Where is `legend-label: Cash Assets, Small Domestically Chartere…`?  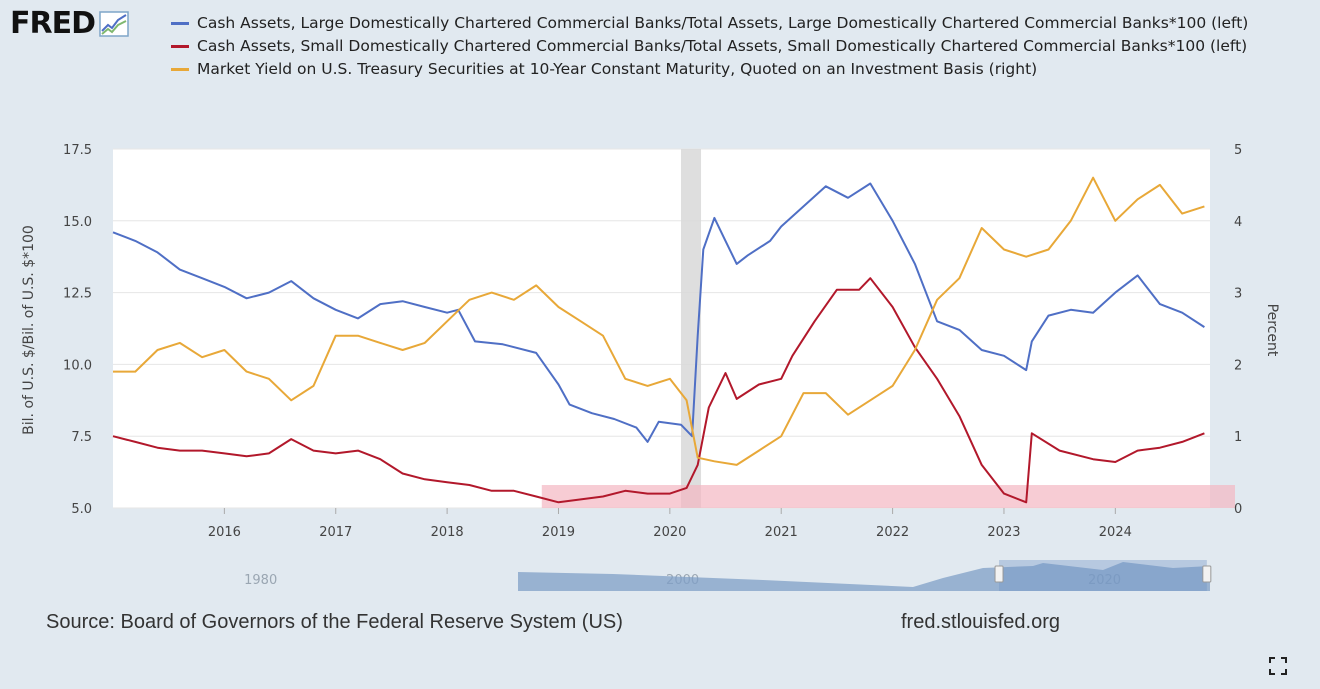 legend-label: Cash Assets, Small Domestically Chartere… is located at coordinates (722, 46).